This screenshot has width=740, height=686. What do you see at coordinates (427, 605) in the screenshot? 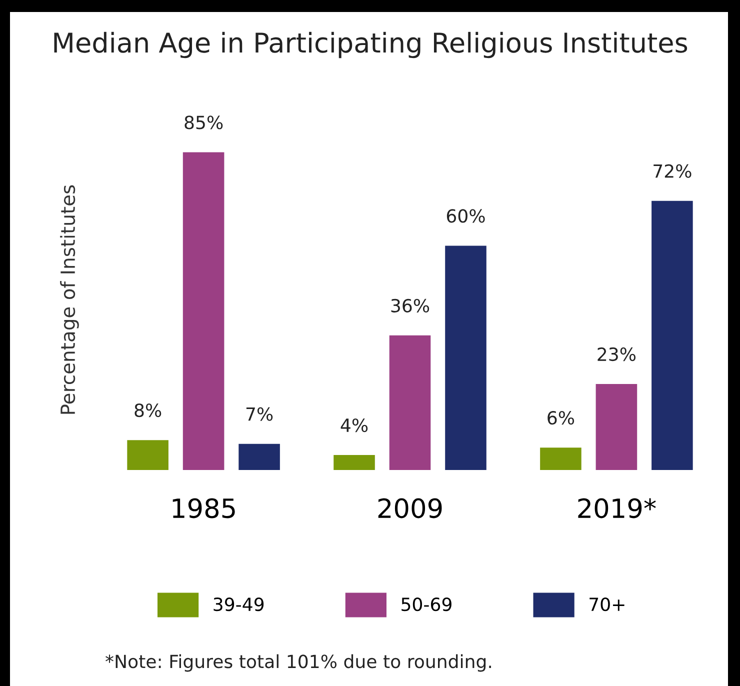
I see `legend-label: 50-69` at bounding box center [427, 605].